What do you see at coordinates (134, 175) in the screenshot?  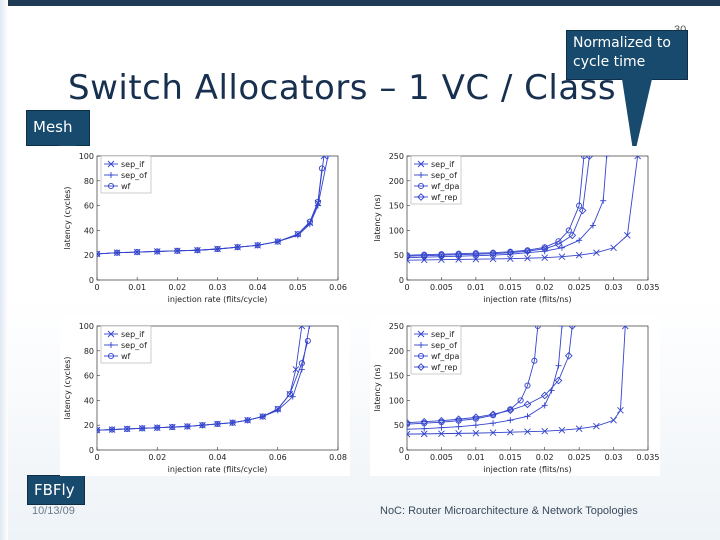 I see `legend-label-sep_of: sep_of` at bounding box center [134, 175].